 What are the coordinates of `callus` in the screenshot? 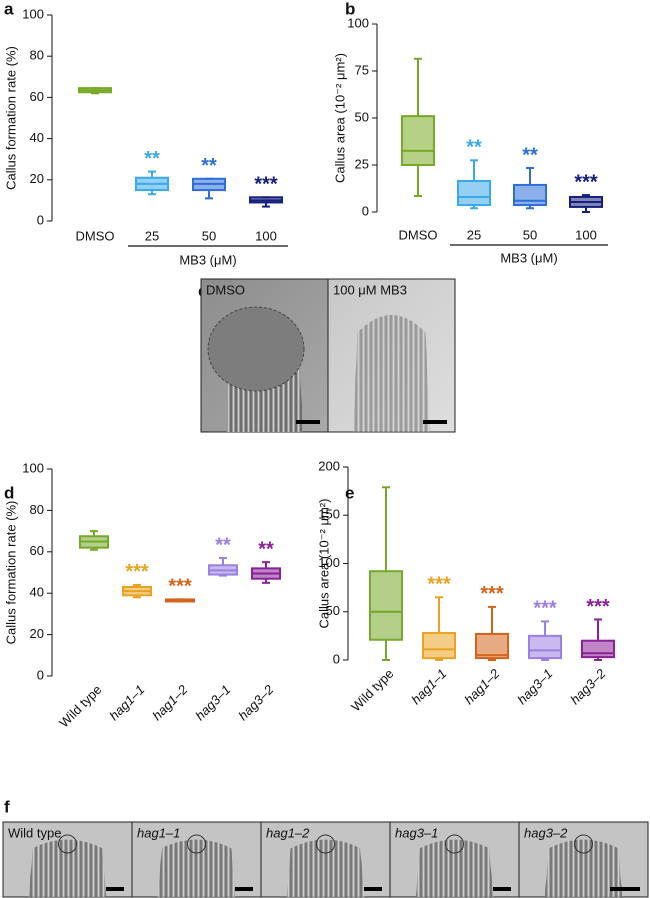 It's located at (256, 349).